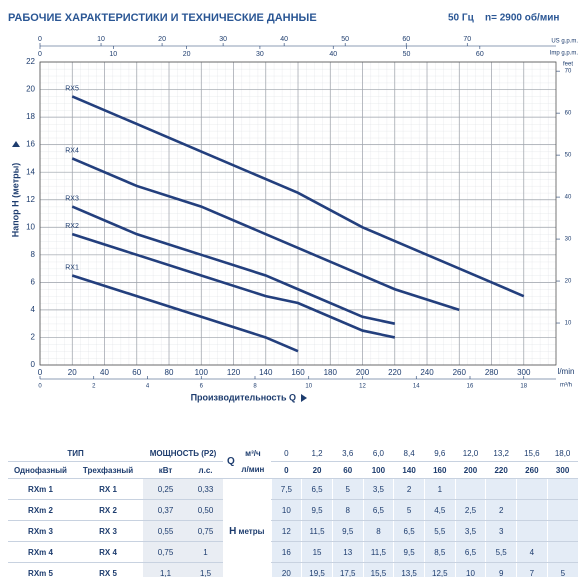  Describe the element at coordinates (439, 510) in the screenshot. I see `h-value: 4,5` at that location.